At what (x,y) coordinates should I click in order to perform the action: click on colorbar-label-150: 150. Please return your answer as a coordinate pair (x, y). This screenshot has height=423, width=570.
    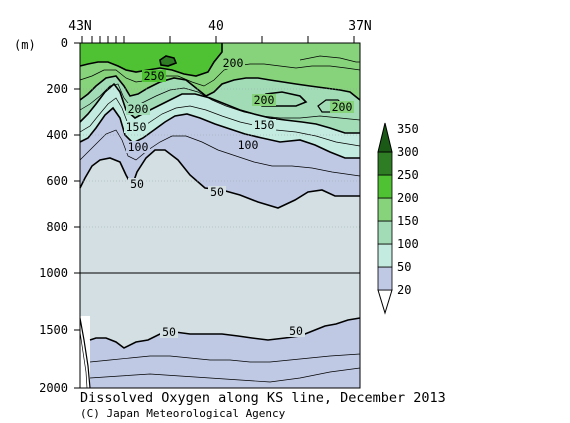
    Looking at the image, I should click on (408, 221).